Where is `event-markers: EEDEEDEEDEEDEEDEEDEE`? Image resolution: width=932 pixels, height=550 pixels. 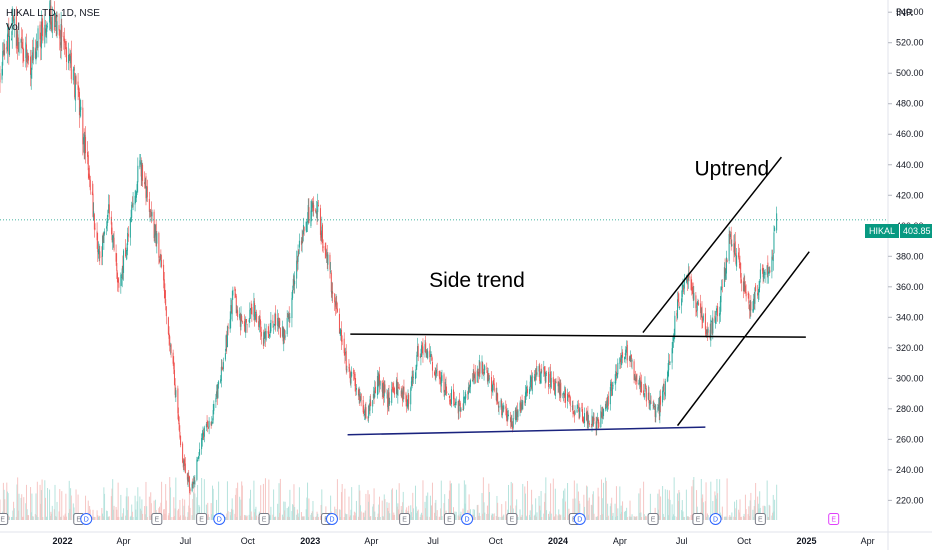 event-markers: EEDEEDEEDEEDEEDEEDEE is located at coordinates (420, 519).